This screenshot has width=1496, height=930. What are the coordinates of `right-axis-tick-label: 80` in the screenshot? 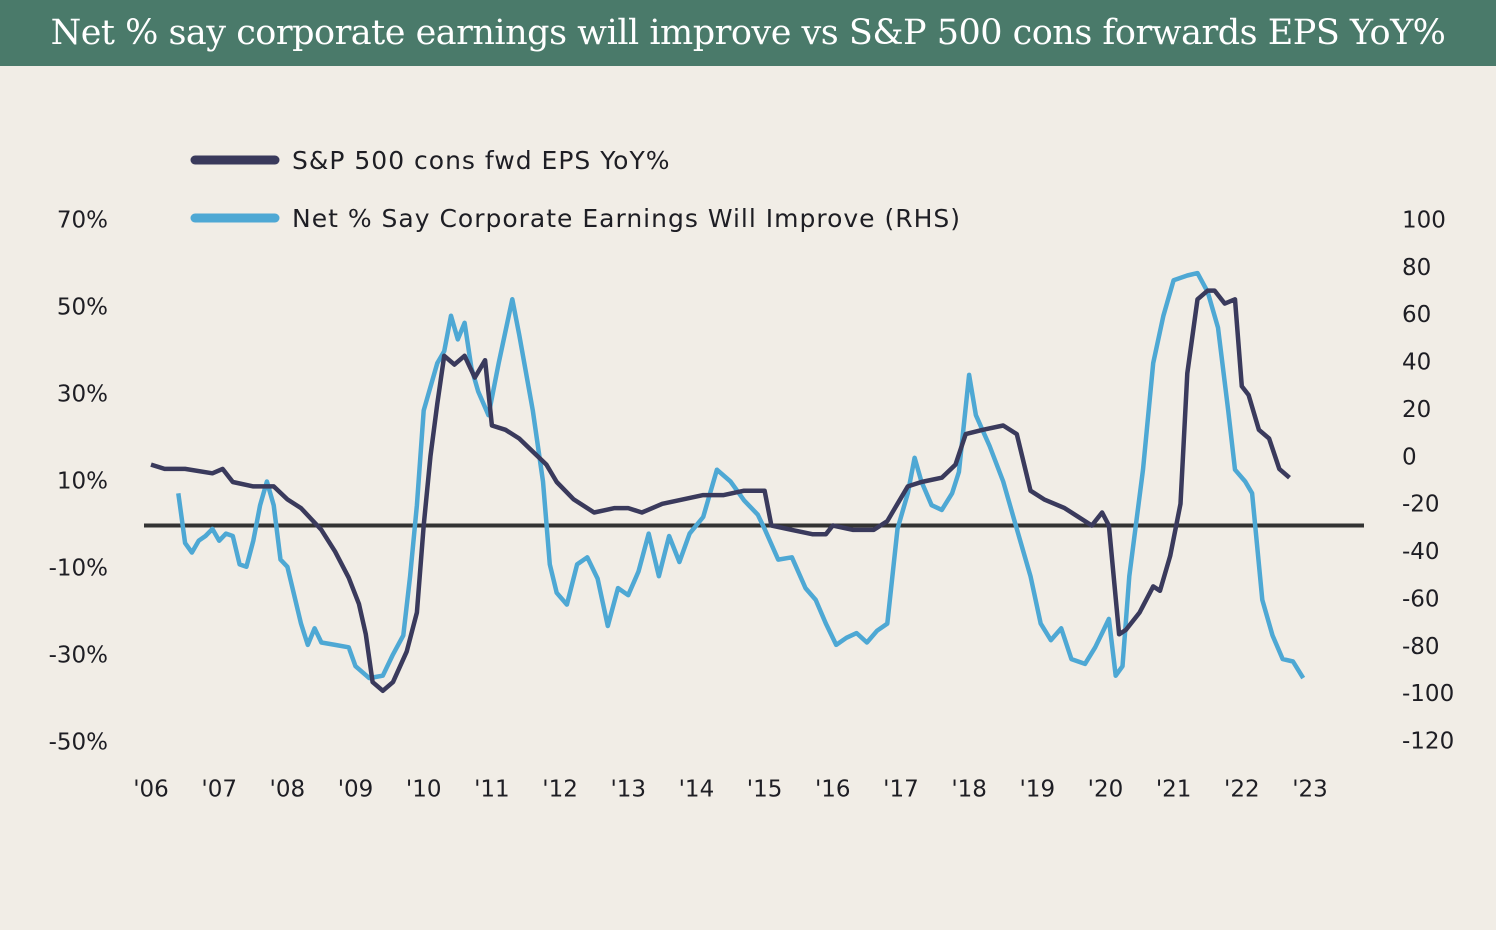 It's located at (1416, 268).